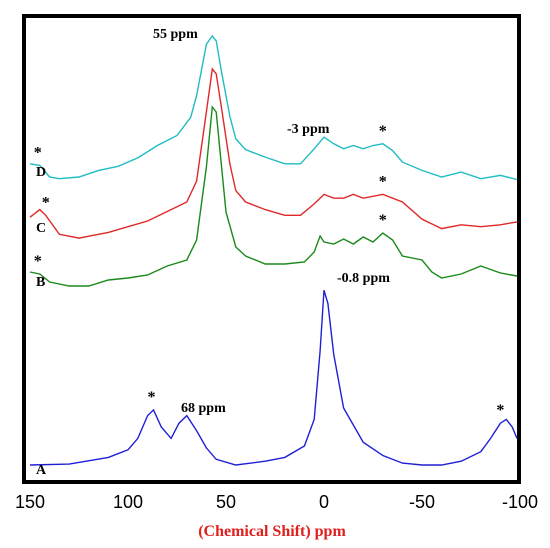 The height and width of the screenshot is (548, 550). I want to click on x-tick-label: 100, so click(128, 502).